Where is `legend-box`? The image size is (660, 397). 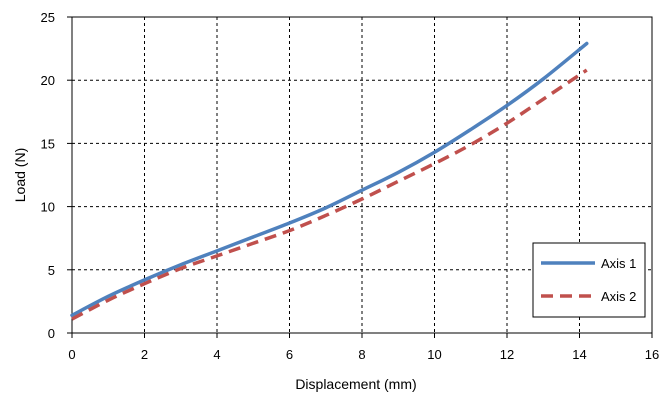 legend-box is located at coordinates (589, 280).